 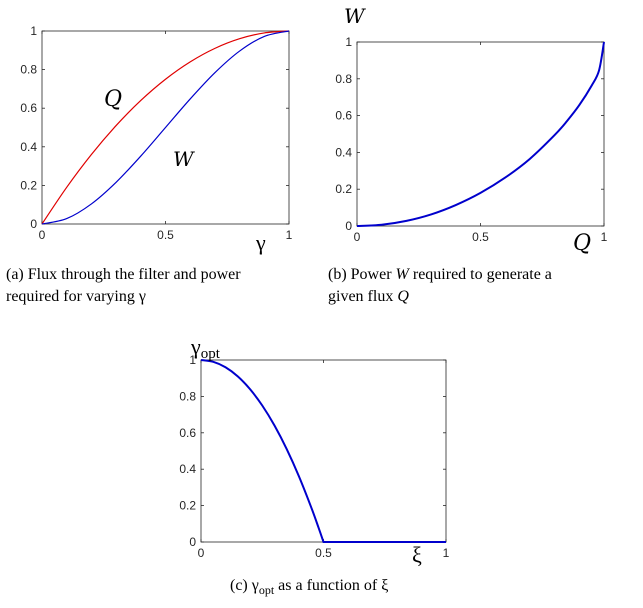 I want to click on panel-c-y-tick-label: 0.2, so click(x=187, y=506).